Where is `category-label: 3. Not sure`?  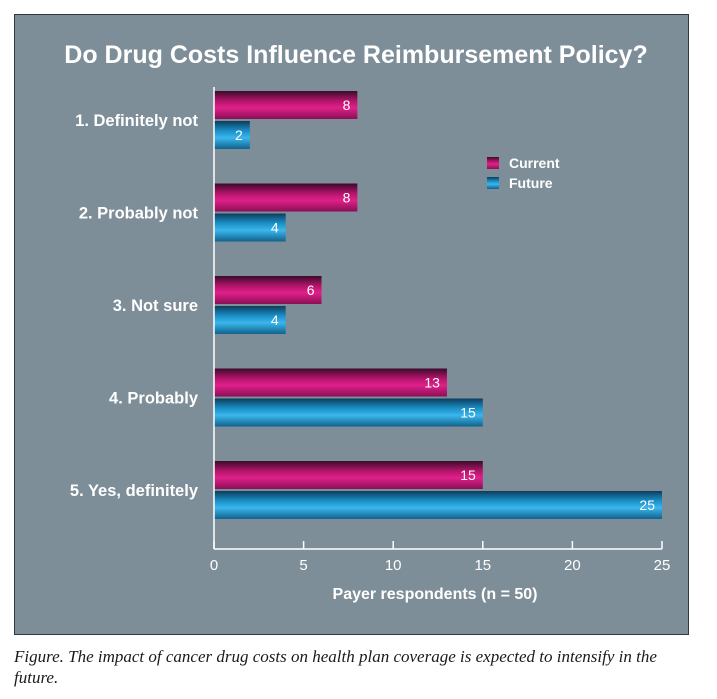 category-label: 3. Not sure is located at coordinates (155, 306).